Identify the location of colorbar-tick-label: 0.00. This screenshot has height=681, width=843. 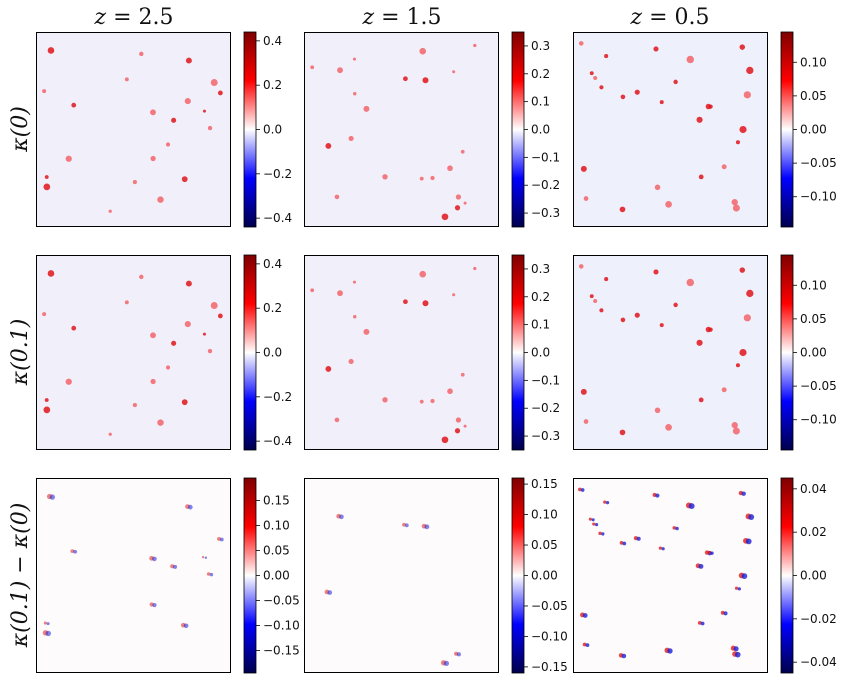
(276, 576).